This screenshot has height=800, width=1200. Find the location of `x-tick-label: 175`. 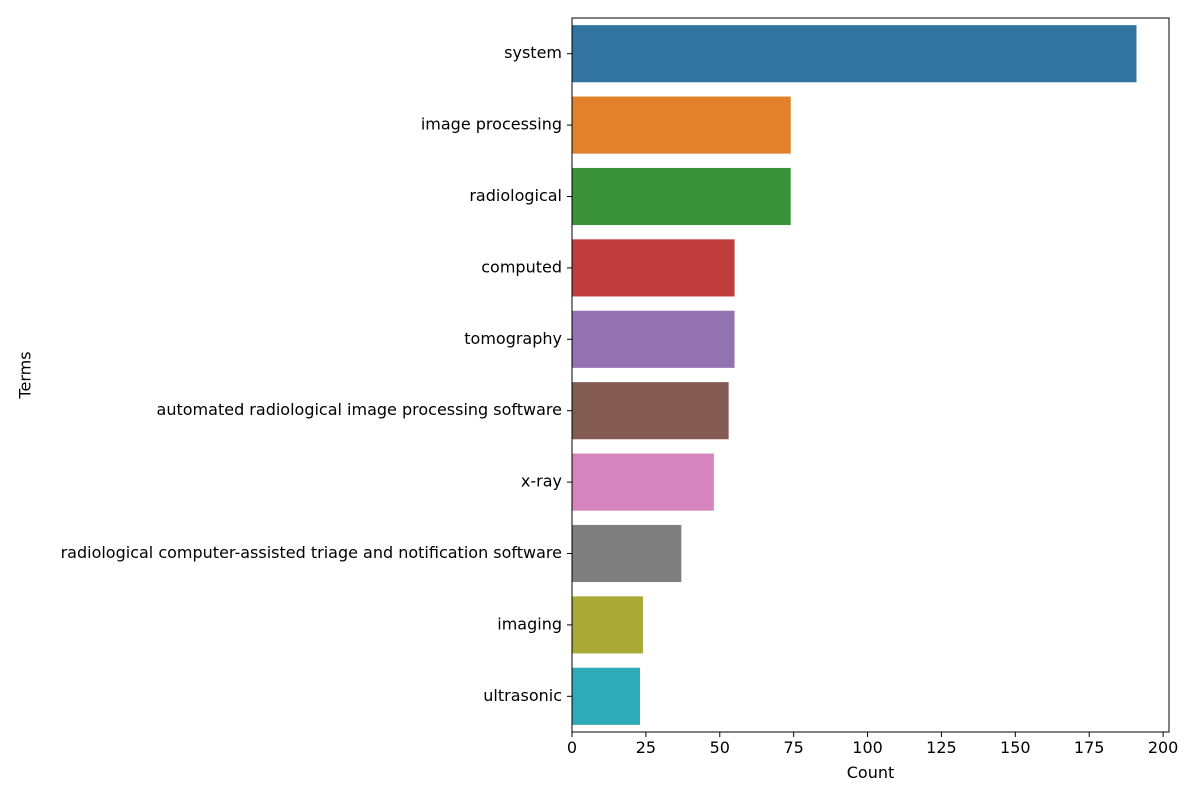

x-tick-label: 175 is located at coordinates (1089, 747).